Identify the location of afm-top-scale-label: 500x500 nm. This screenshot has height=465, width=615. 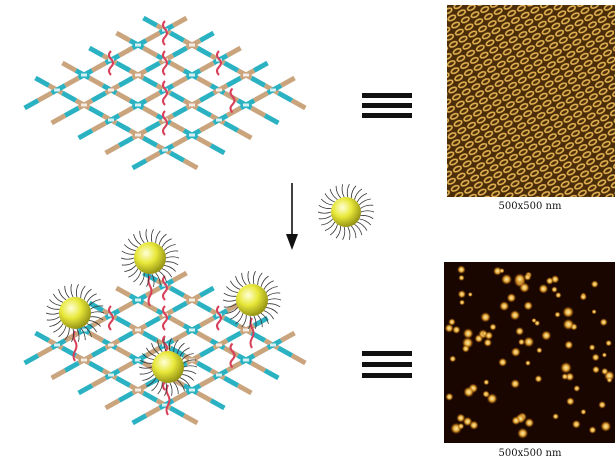
(530, 206).